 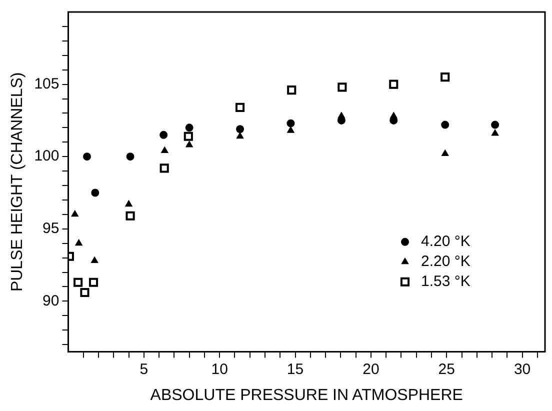 What do you see at coordinates (445, 241) in the screenshot?
I see `legend-label: 4.20 °K` at bounding box center [445, 241].